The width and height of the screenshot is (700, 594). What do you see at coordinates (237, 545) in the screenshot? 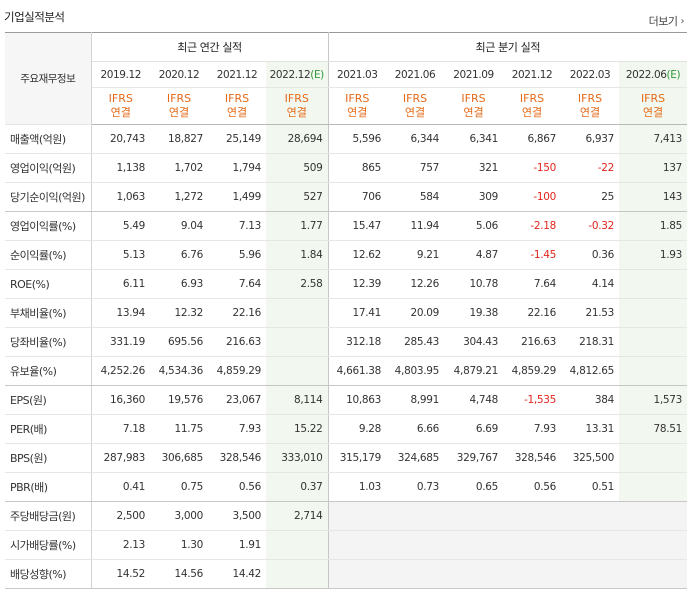
I see `value-cell: 1.91` at bounding box center [237, 545].